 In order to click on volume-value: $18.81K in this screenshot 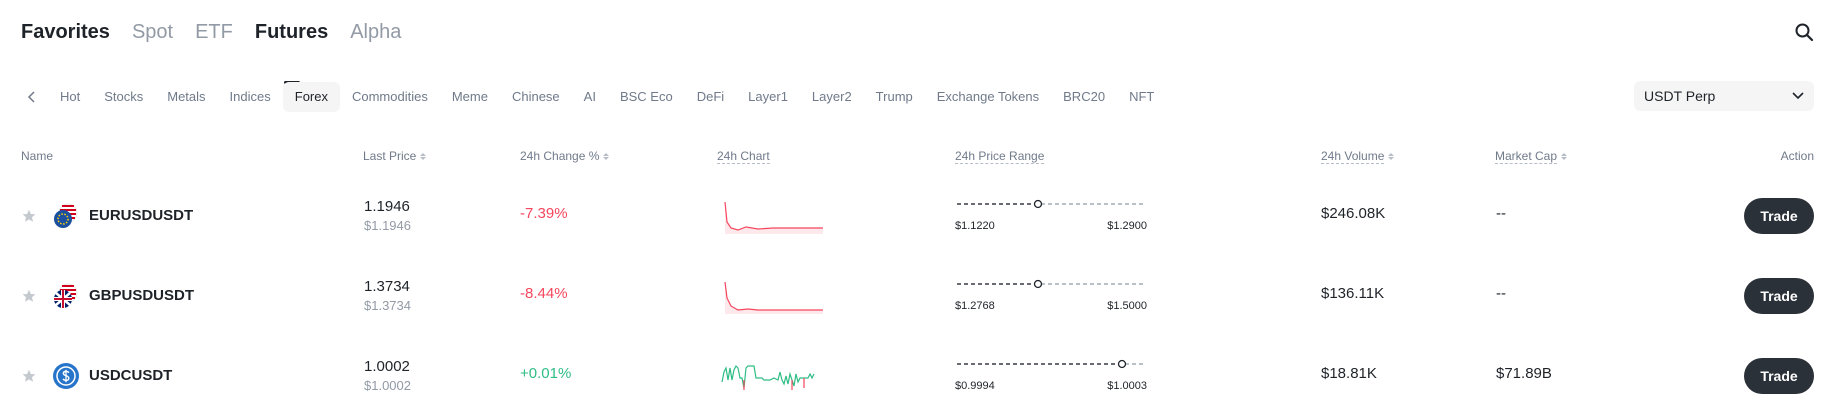, I will do `click(1349, 373)`.